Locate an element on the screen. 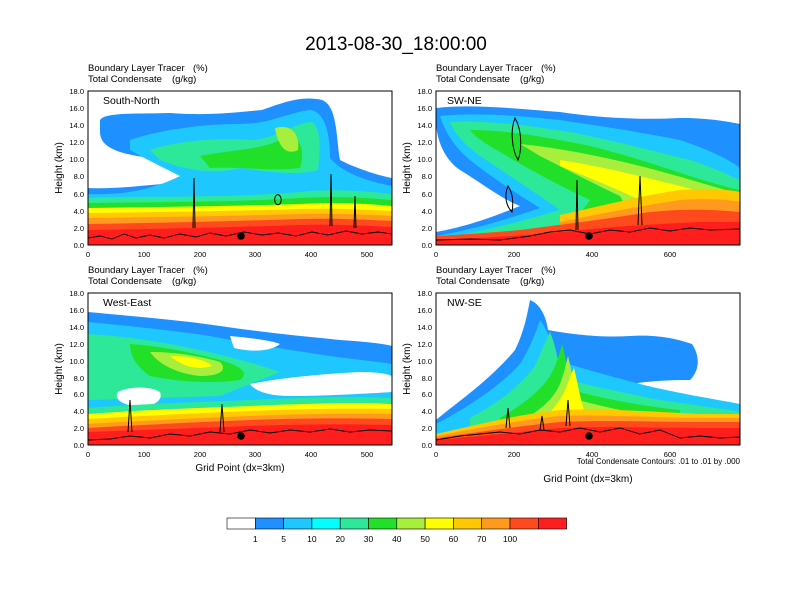 This screenshot has height=612, width=792. colorbar-tick-label: 1 is located at coordinates (255, 539).